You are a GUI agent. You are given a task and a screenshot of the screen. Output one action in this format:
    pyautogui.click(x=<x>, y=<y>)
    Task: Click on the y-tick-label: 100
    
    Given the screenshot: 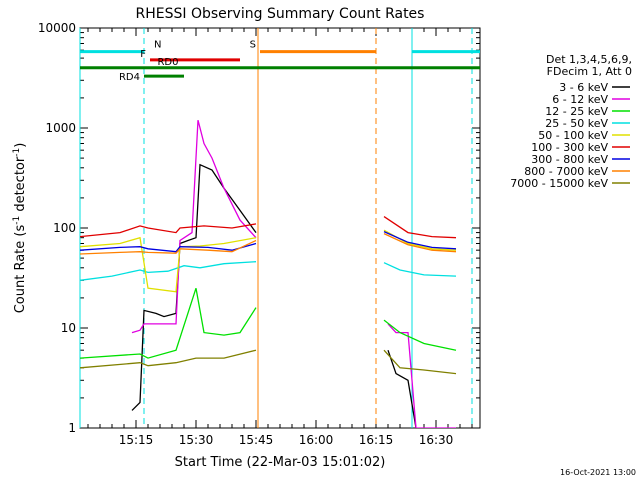 What is the action you would take?
    pyautogui.click(x=64, y=228)
    